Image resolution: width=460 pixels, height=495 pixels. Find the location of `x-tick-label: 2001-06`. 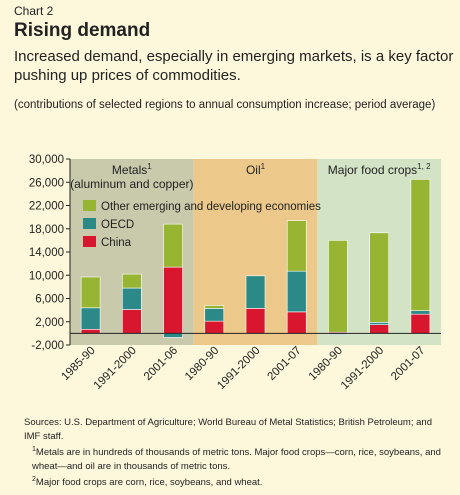

x-tick-label: 2001-06 is located at coordinates (161, 364).